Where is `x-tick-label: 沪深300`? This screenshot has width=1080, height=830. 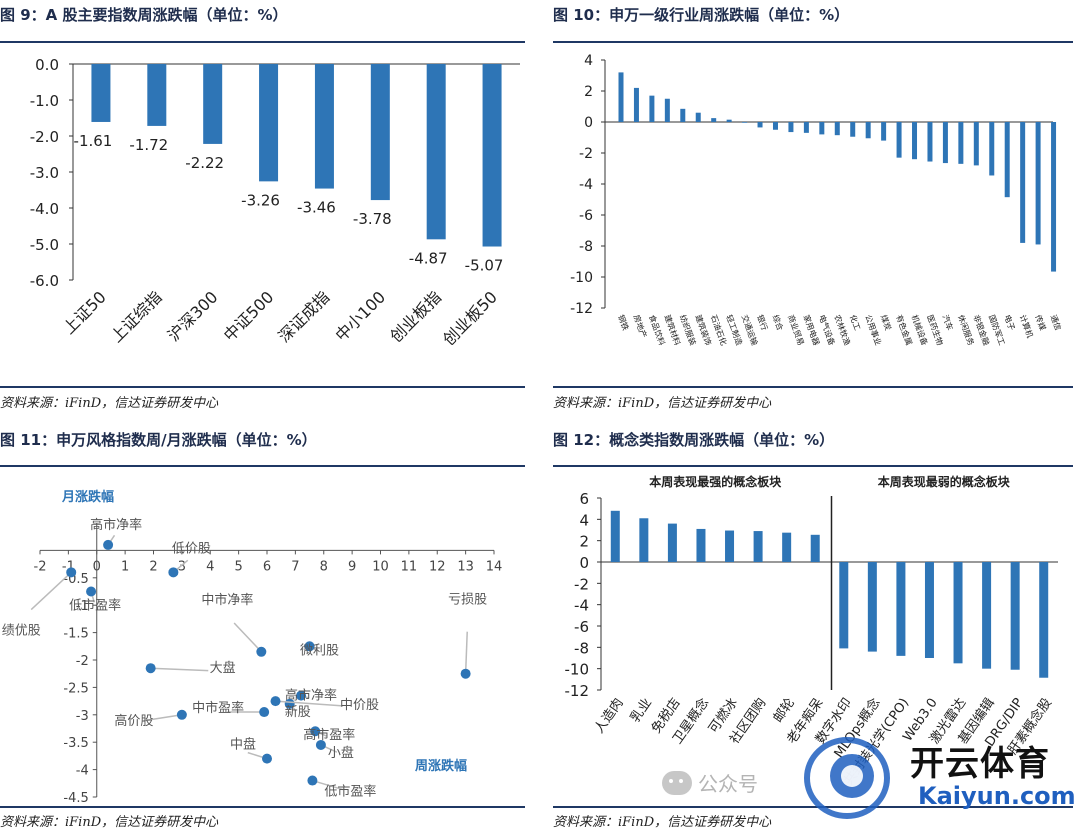 x-tick-label: 沪深300 is located at coordinates (193, 316).